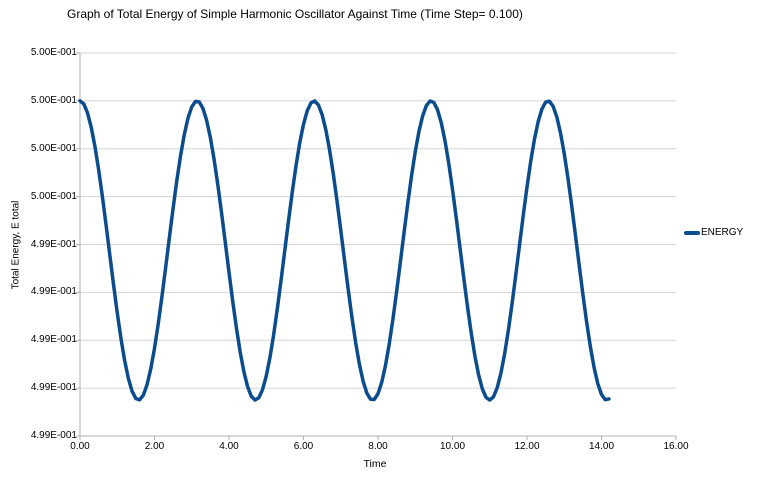  What do you see at coordinates (722, 232) in the screenshot?
I see `legend-series-label: ENERGY` at bounding box center [722, 232].